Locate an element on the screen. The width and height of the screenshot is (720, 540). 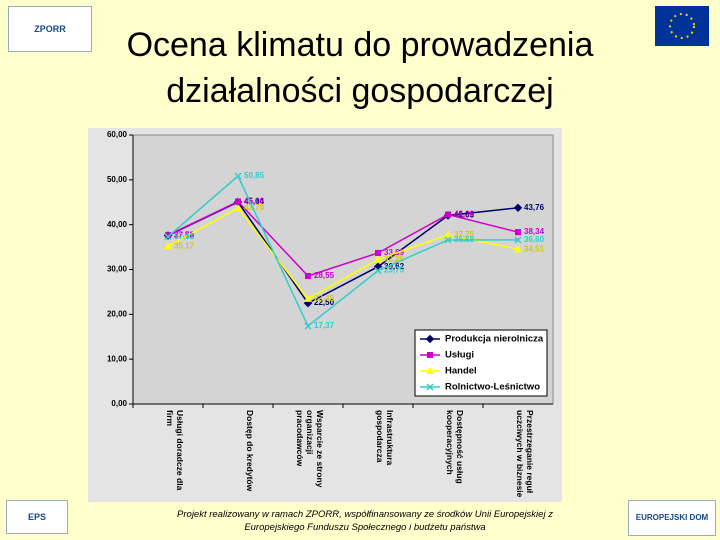
data-label: 43,70 is located at coordinates (254, 207).